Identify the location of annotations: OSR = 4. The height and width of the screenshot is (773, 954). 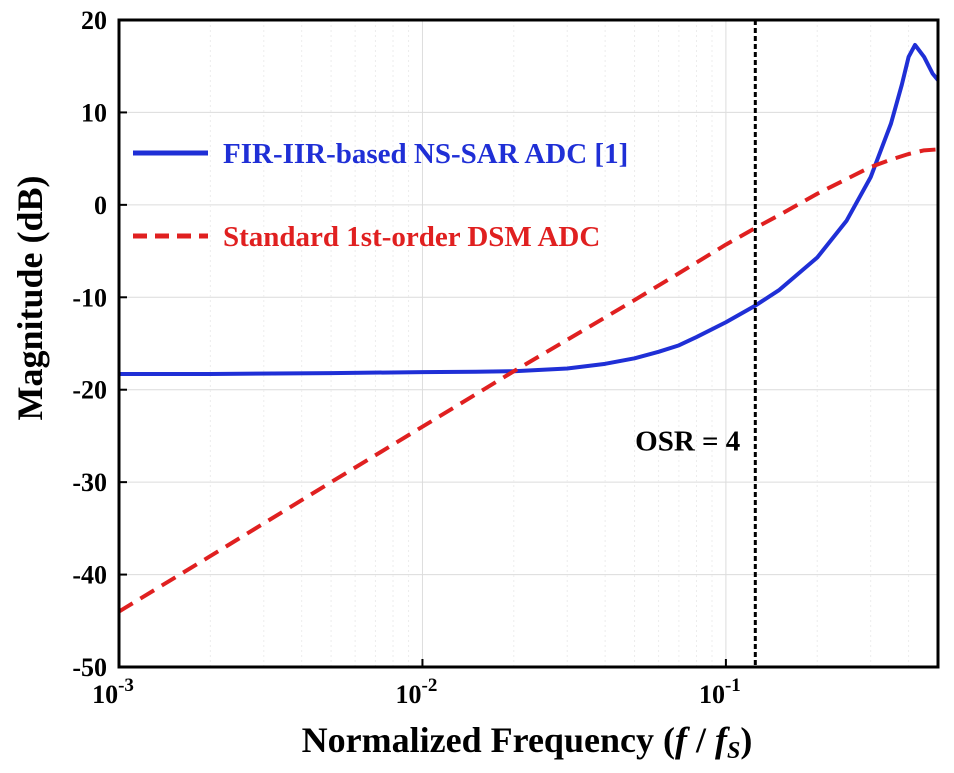
(687, 442).